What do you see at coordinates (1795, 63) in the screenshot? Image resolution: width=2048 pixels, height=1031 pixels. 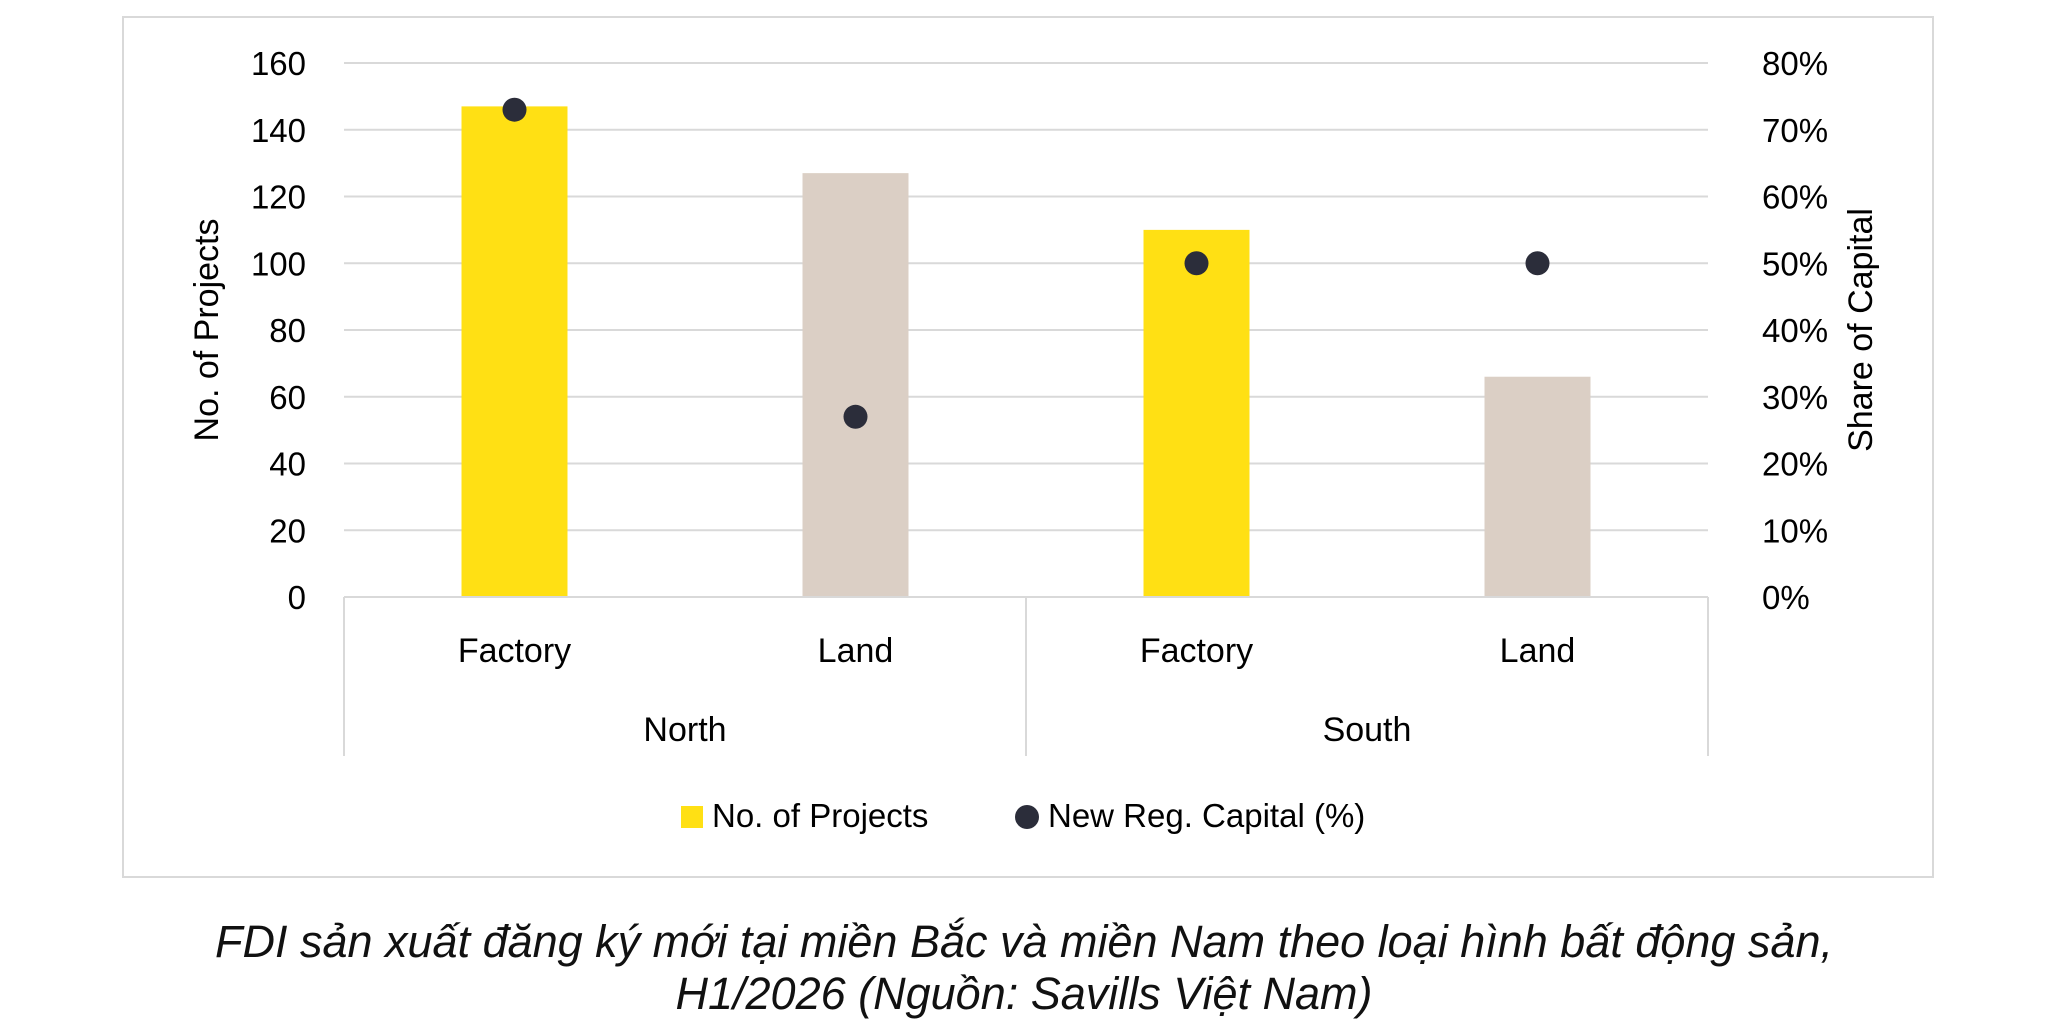 I see `y2-tick-label: 80%` at bounding box center [1795, 63].